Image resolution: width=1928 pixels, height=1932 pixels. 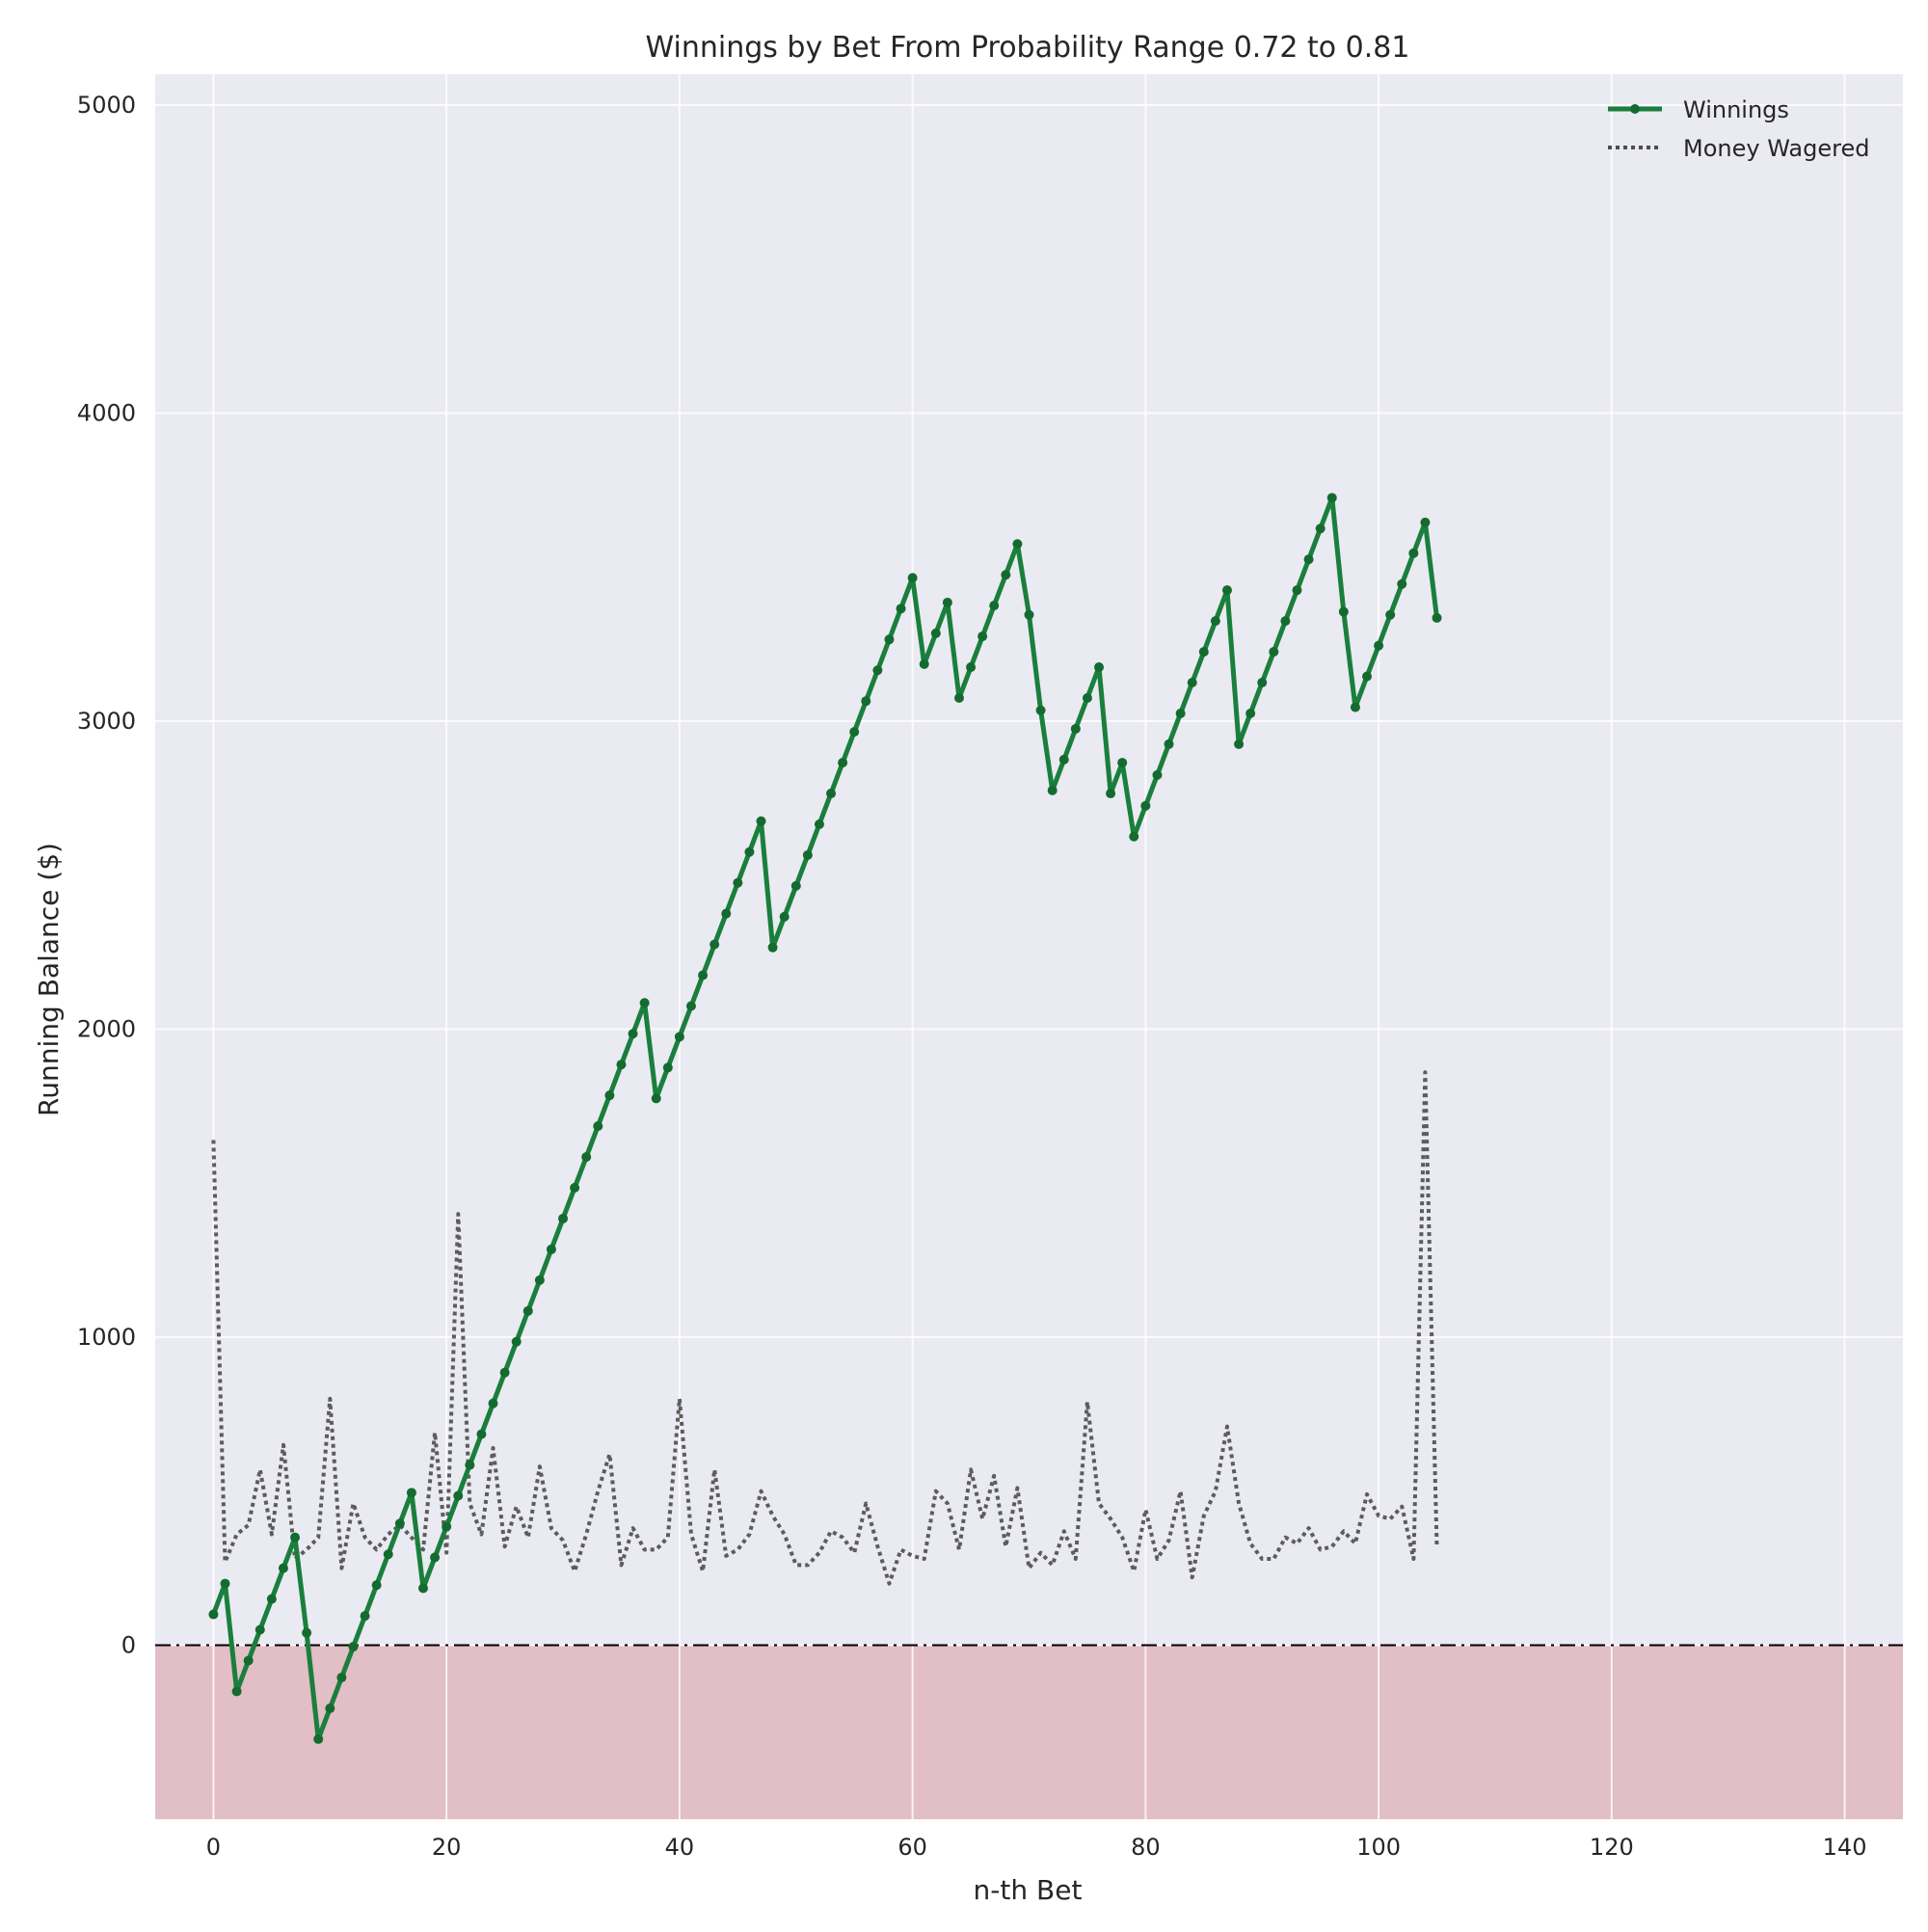 I want to click on x-tick-label: 120, so click(x=1612, y=1848).